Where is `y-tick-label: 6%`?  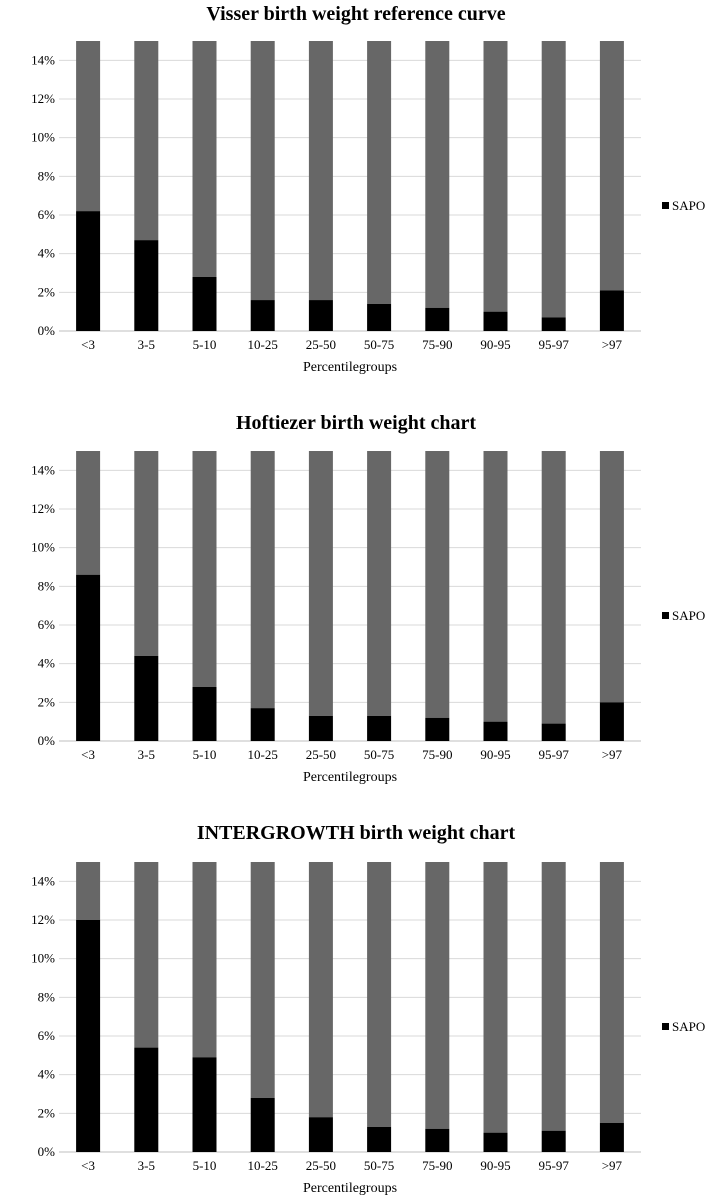 y-tick-label: 6% is located at coordinates (47, 1035).